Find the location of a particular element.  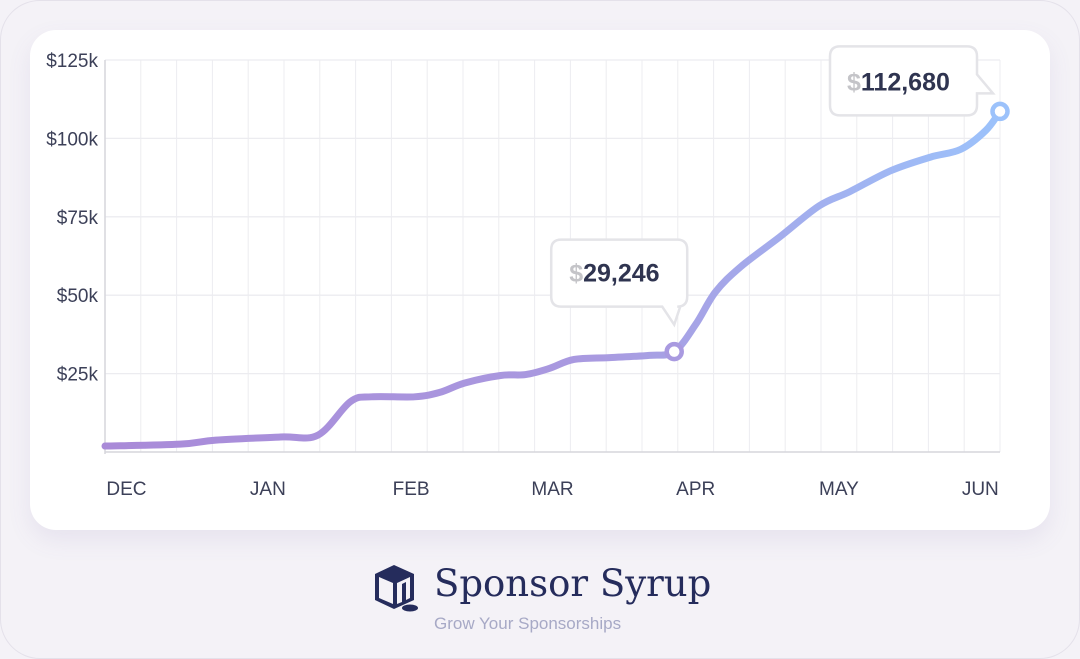

brand-logo: Sponsor Syrup Grow Your Sponsorships is located at coordinates (542, 597).